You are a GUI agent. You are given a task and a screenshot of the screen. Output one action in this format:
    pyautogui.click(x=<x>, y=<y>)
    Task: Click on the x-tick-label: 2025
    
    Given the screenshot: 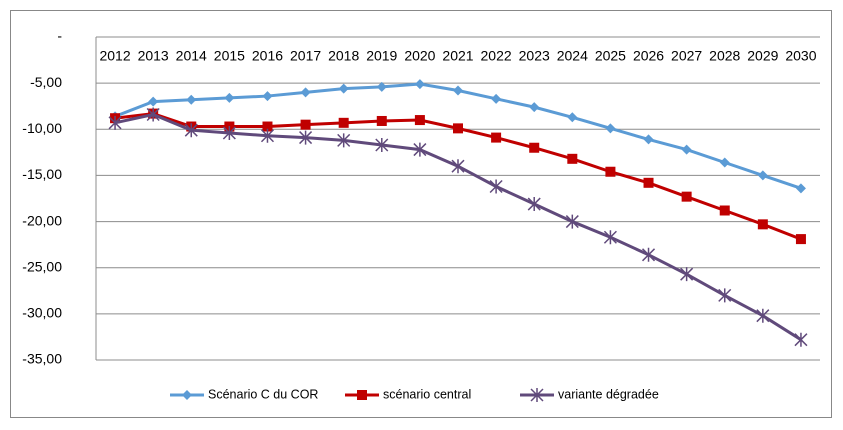 What is the action you would take?
    pyautogui.click(x=610, y=56)
    